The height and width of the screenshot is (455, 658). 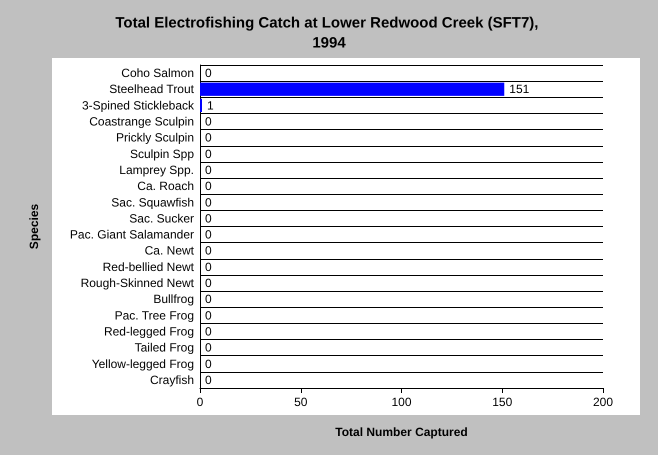 What do you see at coordinates (401, 402) in the screenshot?
I see `x-tick-label: 100` at bounding box center [401, 402].